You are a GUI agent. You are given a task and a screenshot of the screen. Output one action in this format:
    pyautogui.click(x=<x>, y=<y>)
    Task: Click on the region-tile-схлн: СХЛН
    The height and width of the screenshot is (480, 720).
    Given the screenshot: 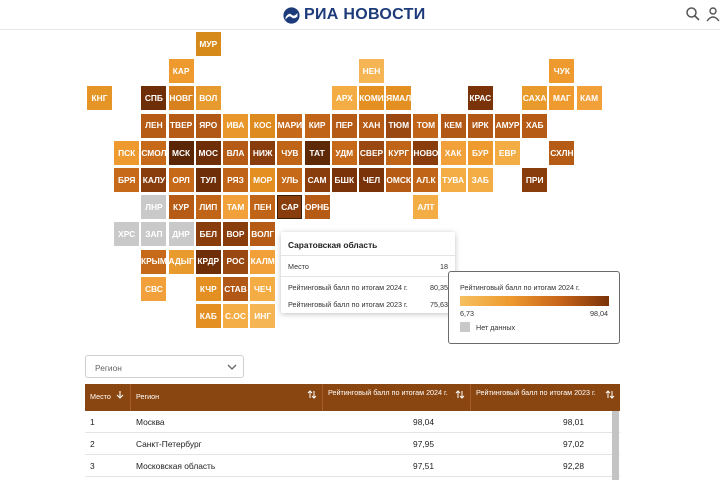 What is the action you would take?
    pyautogui.click(x=562, y=152)
    